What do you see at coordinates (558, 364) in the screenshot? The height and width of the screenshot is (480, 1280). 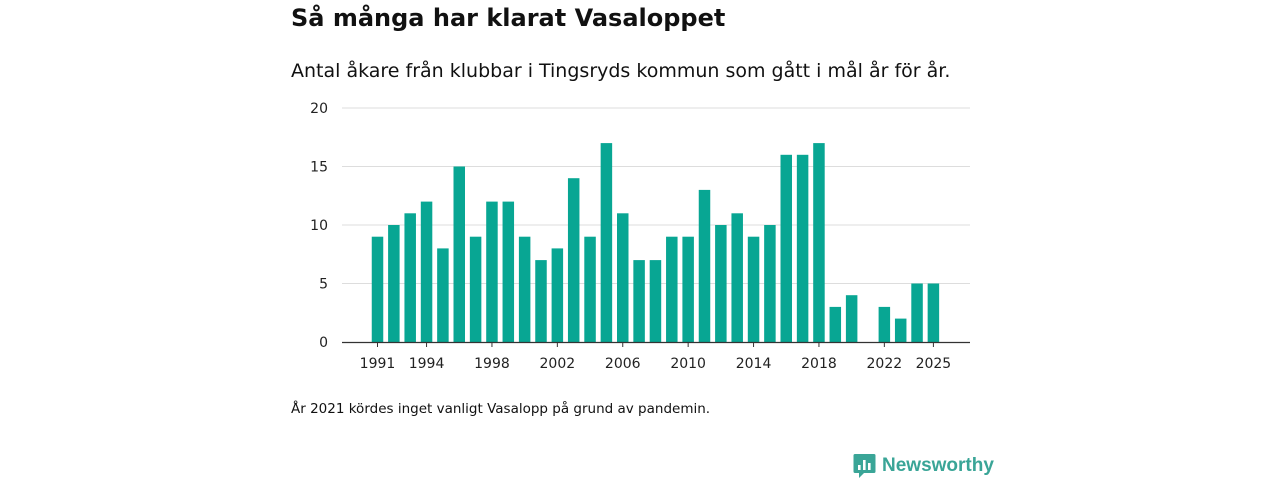 I see `x-tick-label: 2002` at bounding box center [558, 364].